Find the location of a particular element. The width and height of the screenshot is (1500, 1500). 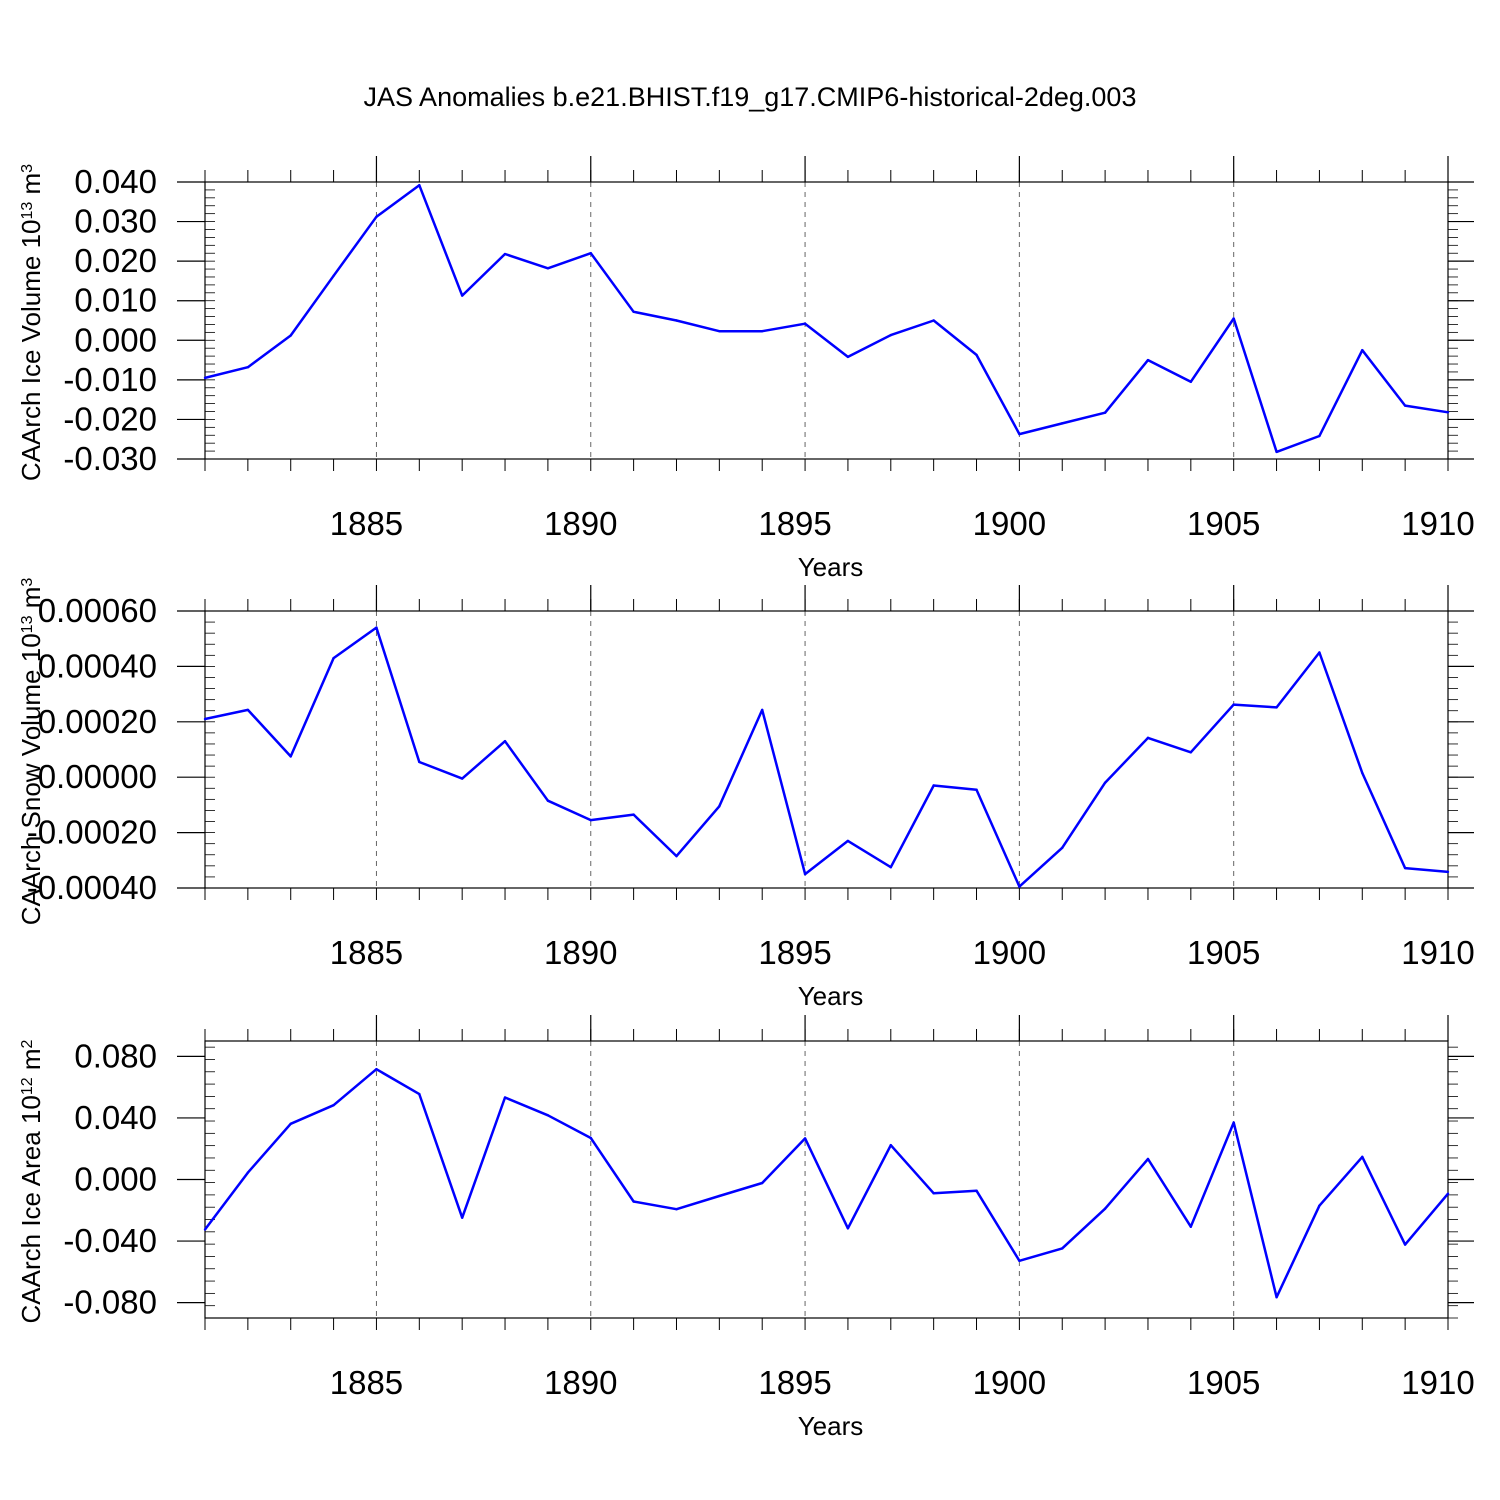

y-tick-label: 0.00020 is located at coordinates (97, 721).